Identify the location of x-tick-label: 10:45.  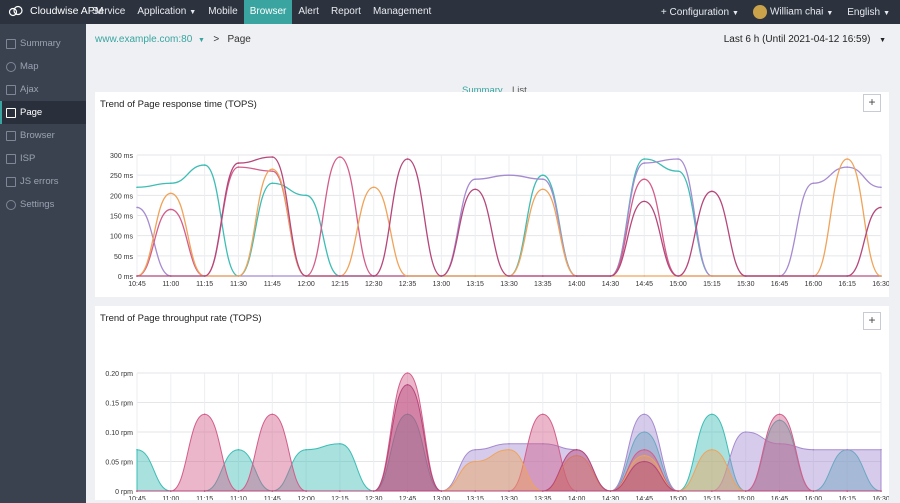
(137, 284).